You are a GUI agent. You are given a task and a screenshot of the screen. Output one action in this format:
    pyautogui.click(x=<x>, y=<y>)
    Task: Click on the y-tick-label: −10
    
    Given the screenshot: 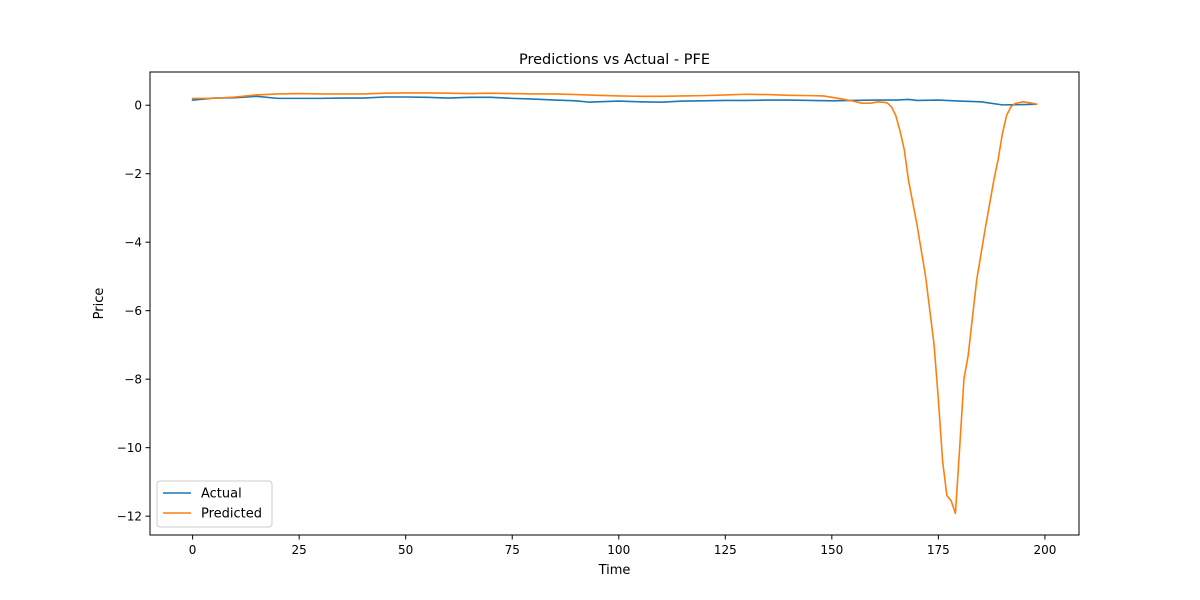 What is the action you would take?
    pyautogui.click(x=129, y=448)
    